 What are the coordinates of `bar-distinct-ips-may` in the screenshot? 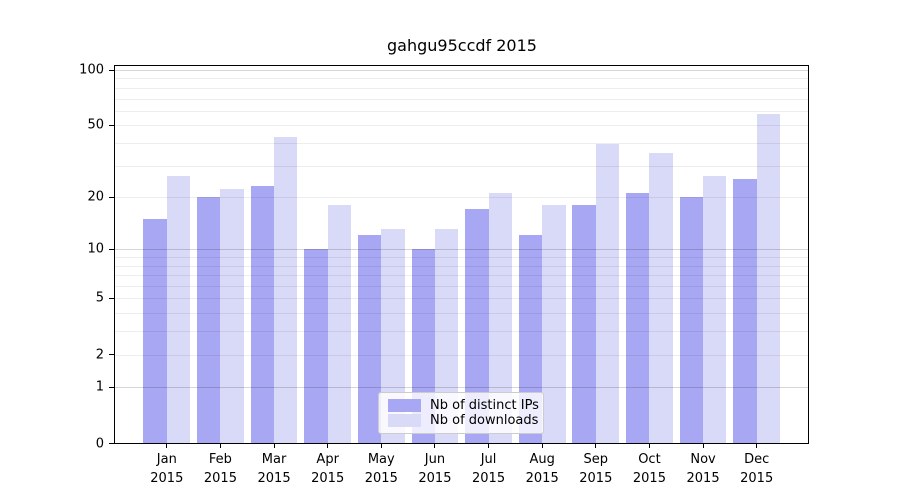 It's located at (369, 339).